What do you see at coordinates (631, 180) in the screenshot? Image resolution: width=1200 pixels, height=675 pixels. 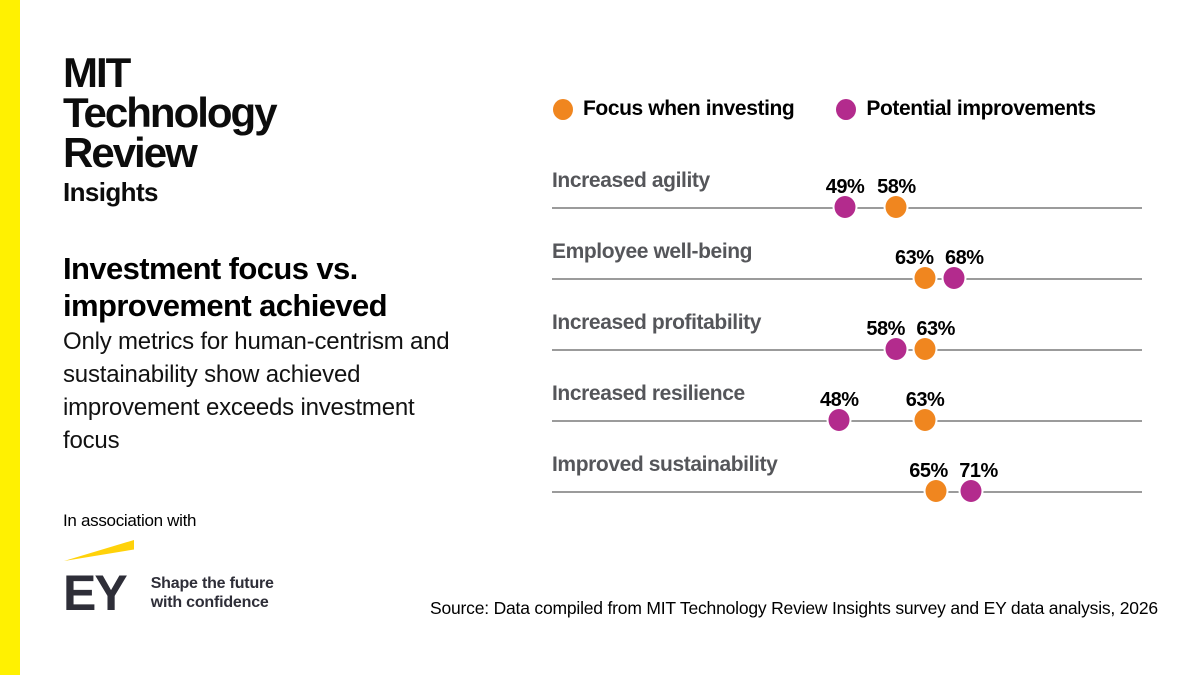 I see `category-label: Increased agility` at bounding box center [631, 180].